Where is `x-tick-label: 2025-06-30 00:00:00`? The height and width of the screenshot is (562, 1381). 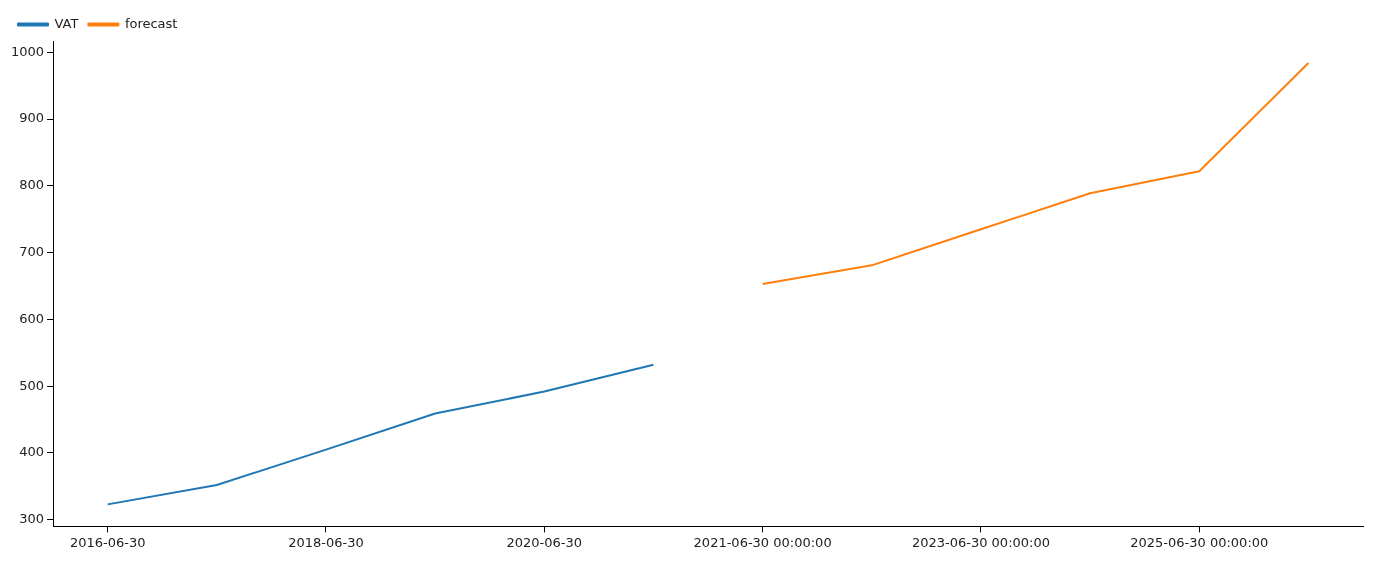
x-tick-label: 2025-06-30 00:00:00 is located at coordinates (1199, 542).